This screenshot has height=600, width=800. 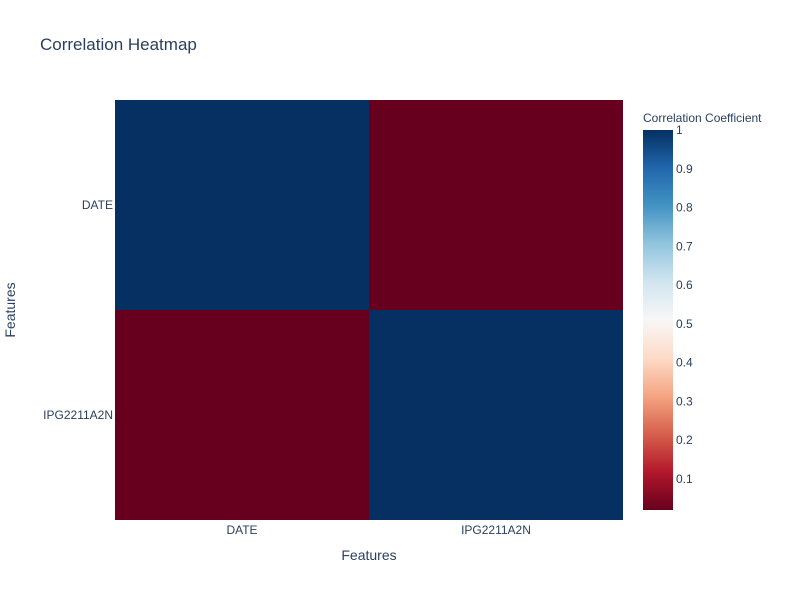 What do you see at coordinates (241, 530) in the screenshot?
I see `x-tick-label: DATE` at bounding box center [241, 530].